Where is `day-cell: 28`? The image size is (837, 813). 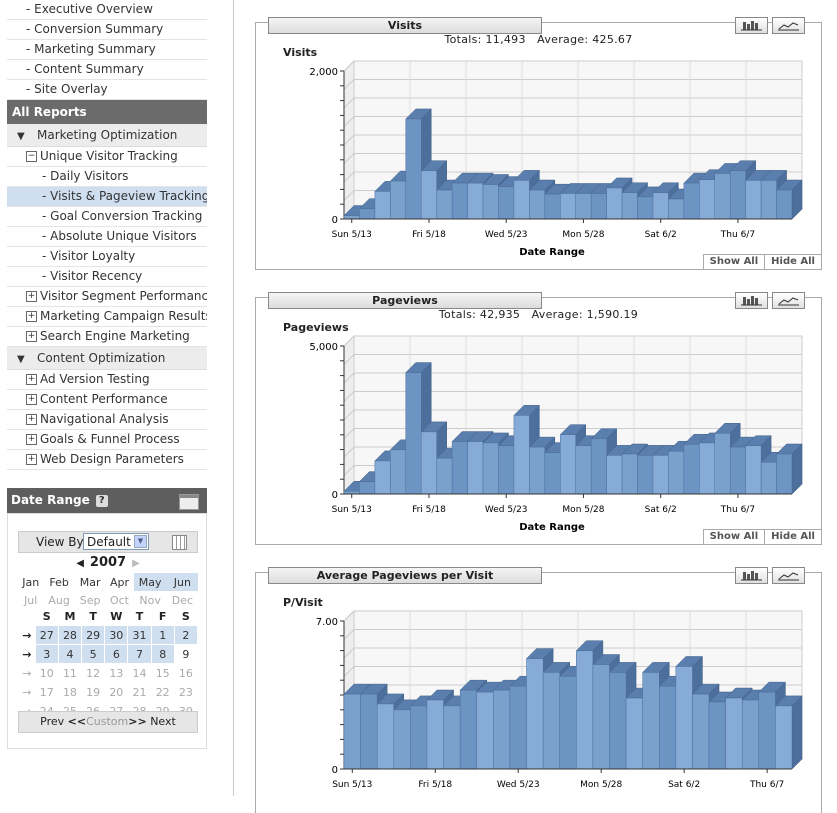
day-cell: 28 is located at coordinates (70, 635).